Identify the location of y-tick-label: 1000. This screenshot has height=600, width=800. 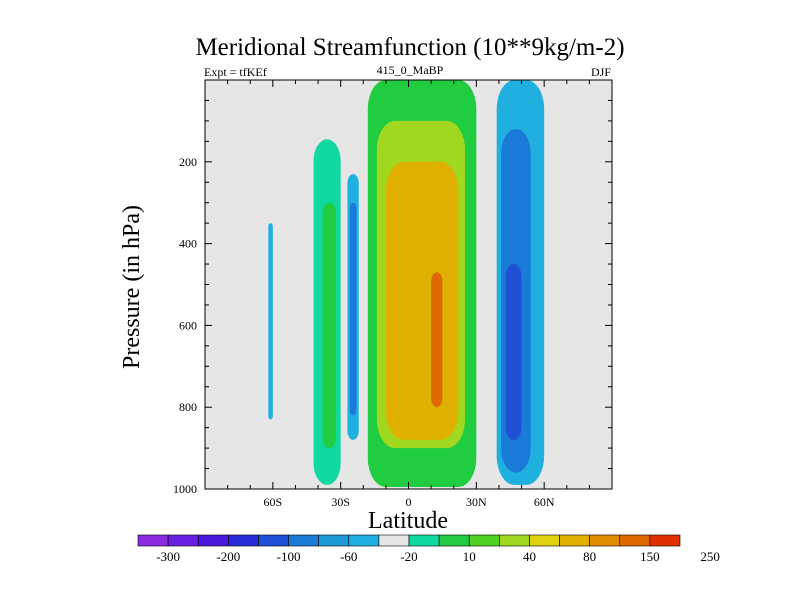
(185, 489).